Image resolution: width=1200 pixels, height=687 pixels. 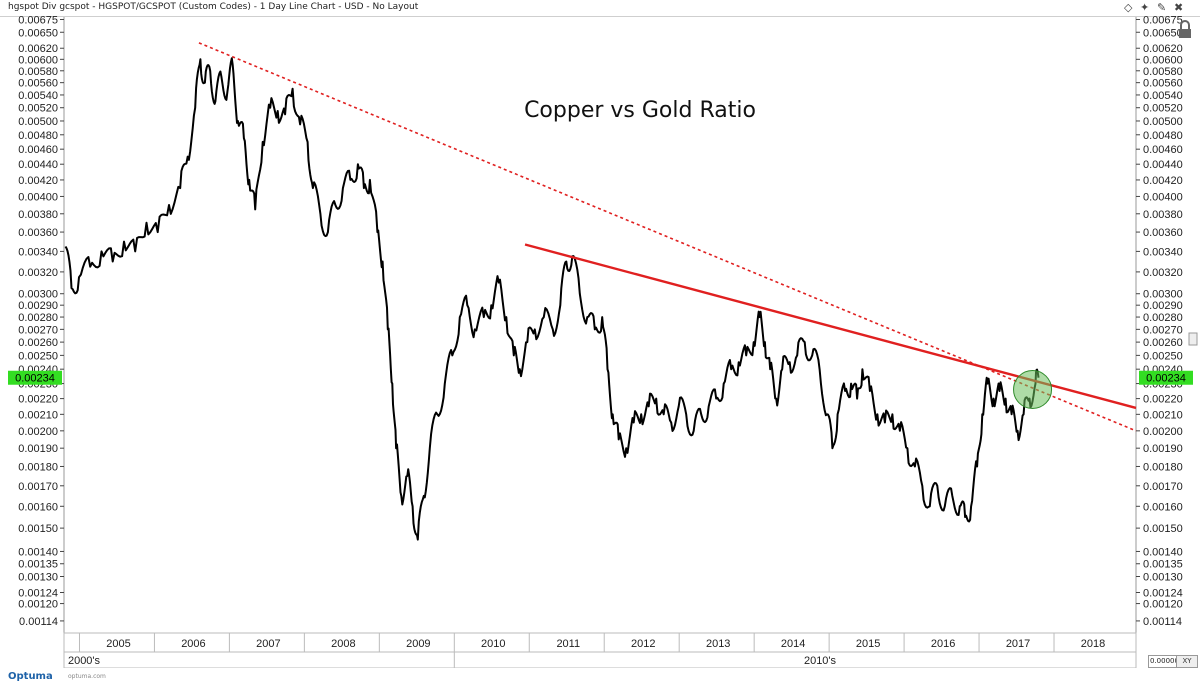 What do you see at coordinates (38, 215) in the screenshot?
I see `y-tick-label-left: 0.00380` at bounding box center [38, 215].